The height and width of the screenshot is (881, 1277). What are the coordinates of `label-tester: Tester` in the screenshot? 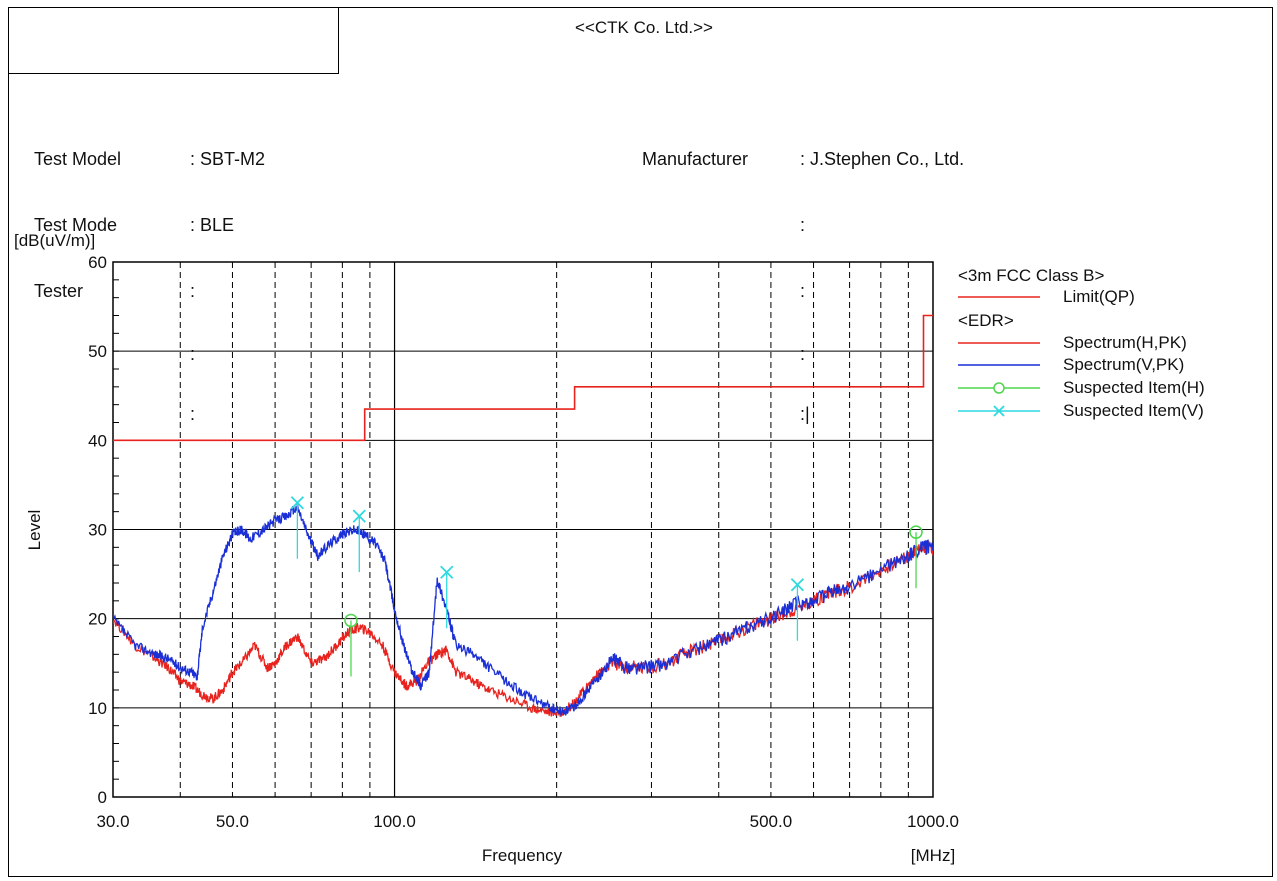 It's located at (59, 291).